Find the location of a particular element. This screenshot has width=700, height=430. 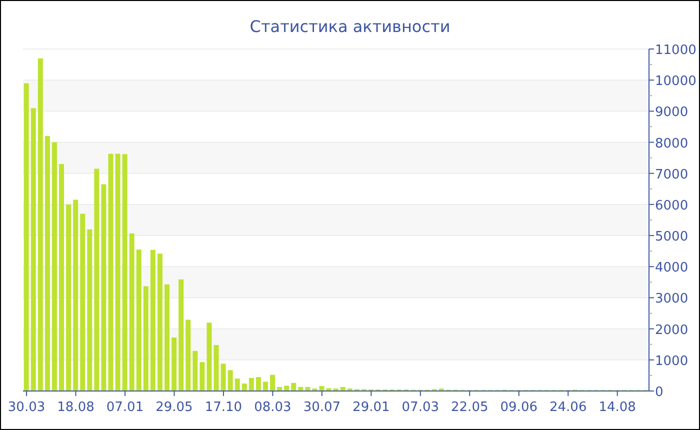

x-tick-label: 07.03 is located at coordinates (421, 407).